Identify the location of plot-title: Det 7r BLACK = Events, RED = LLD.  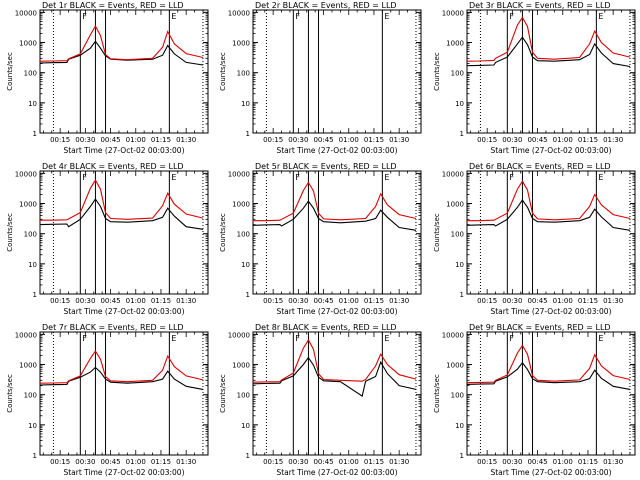
(113, 327).